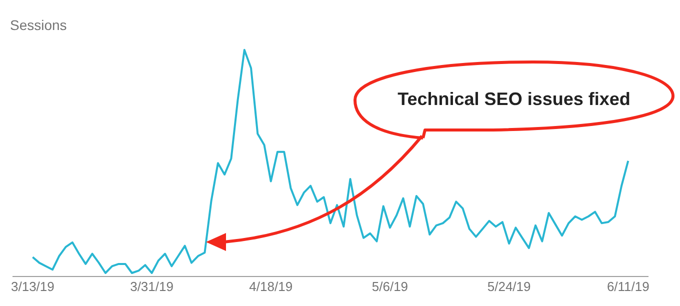  I want to click on x-tick-label: 5/24/19, so click(509, 286).